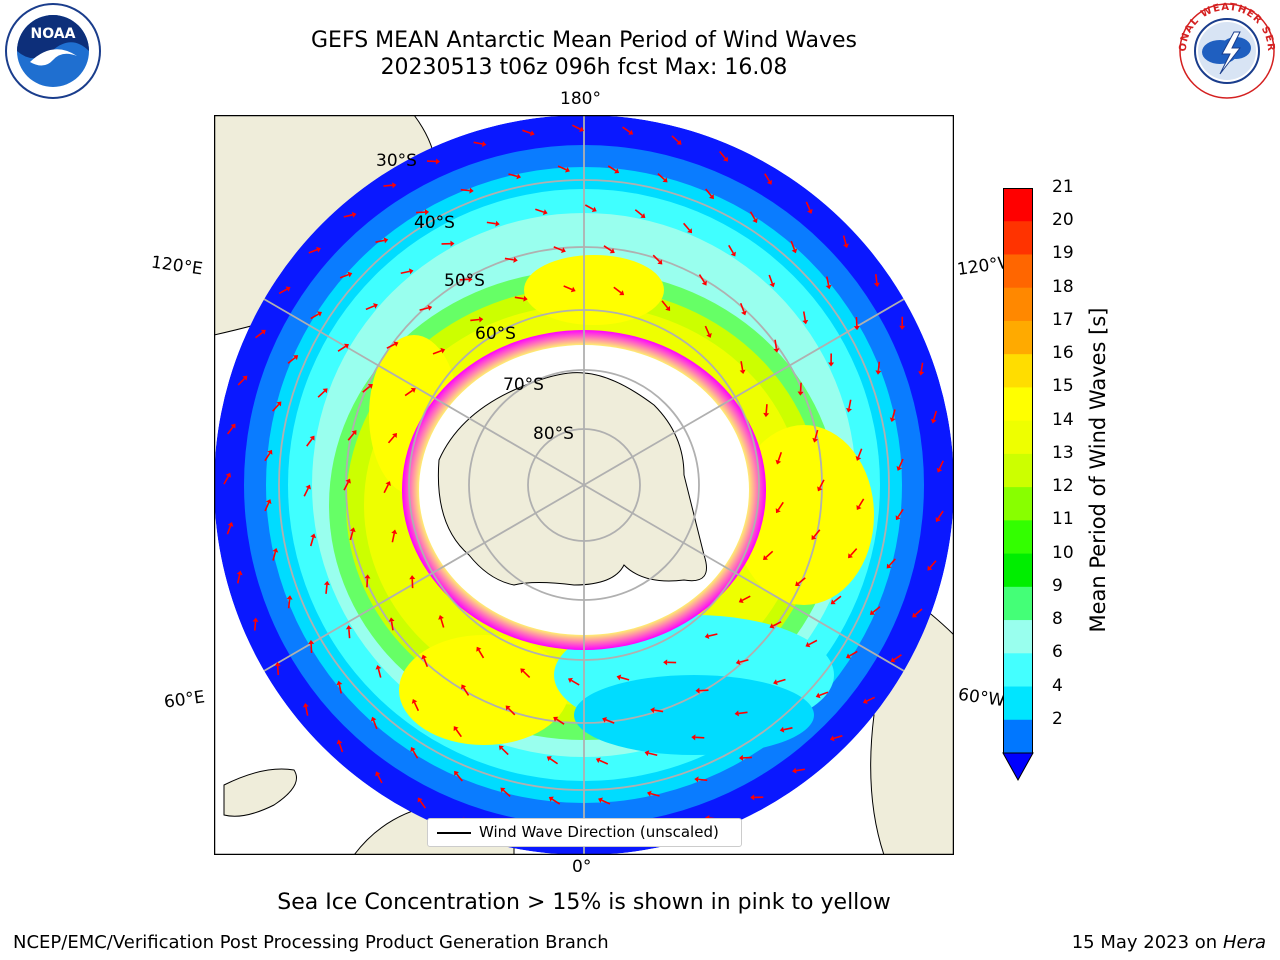 This screenshot has width=1280, height=960. I want to click on colorbar-tick-label: 9, so click(1057, 585).